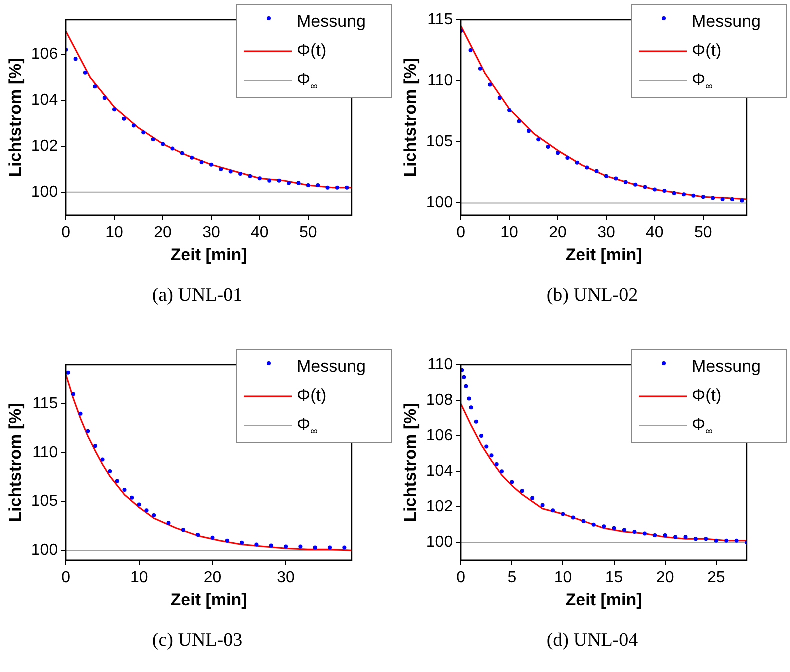 The height and width of the screenshot is (672, 790). What do you see at coordinates (440, 400) in the screenshot?
I see `y-tick-label: 108` at bounding box center [440, 400].